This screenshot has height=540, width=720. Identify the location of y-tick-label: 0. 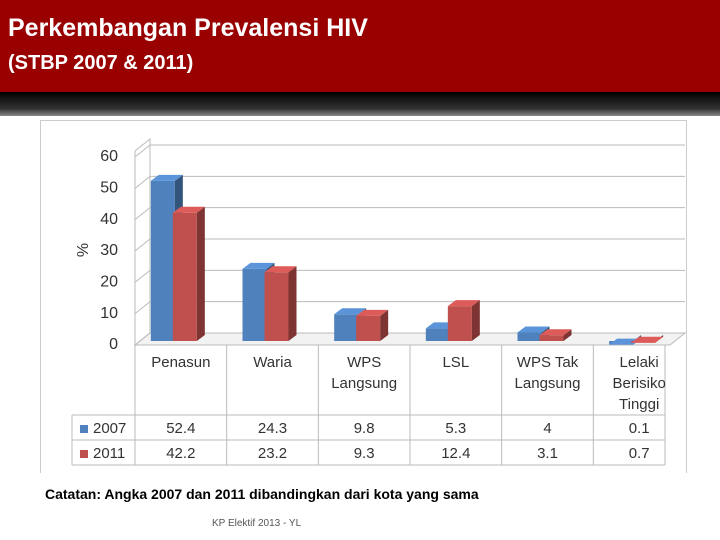
(113, 344).